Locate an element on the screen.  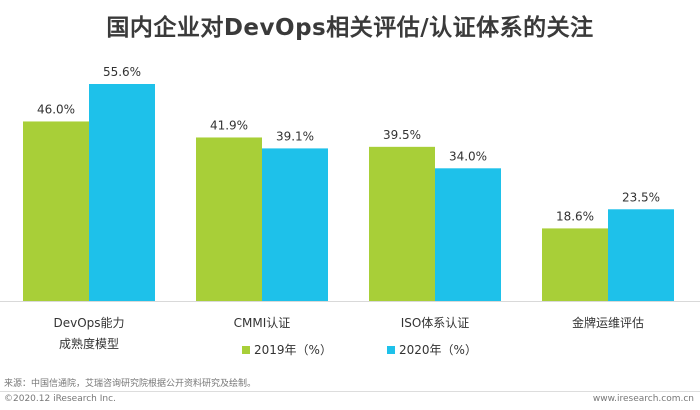
category-label-0-line0: DevOps能力 is located at coordinates (88, 323).